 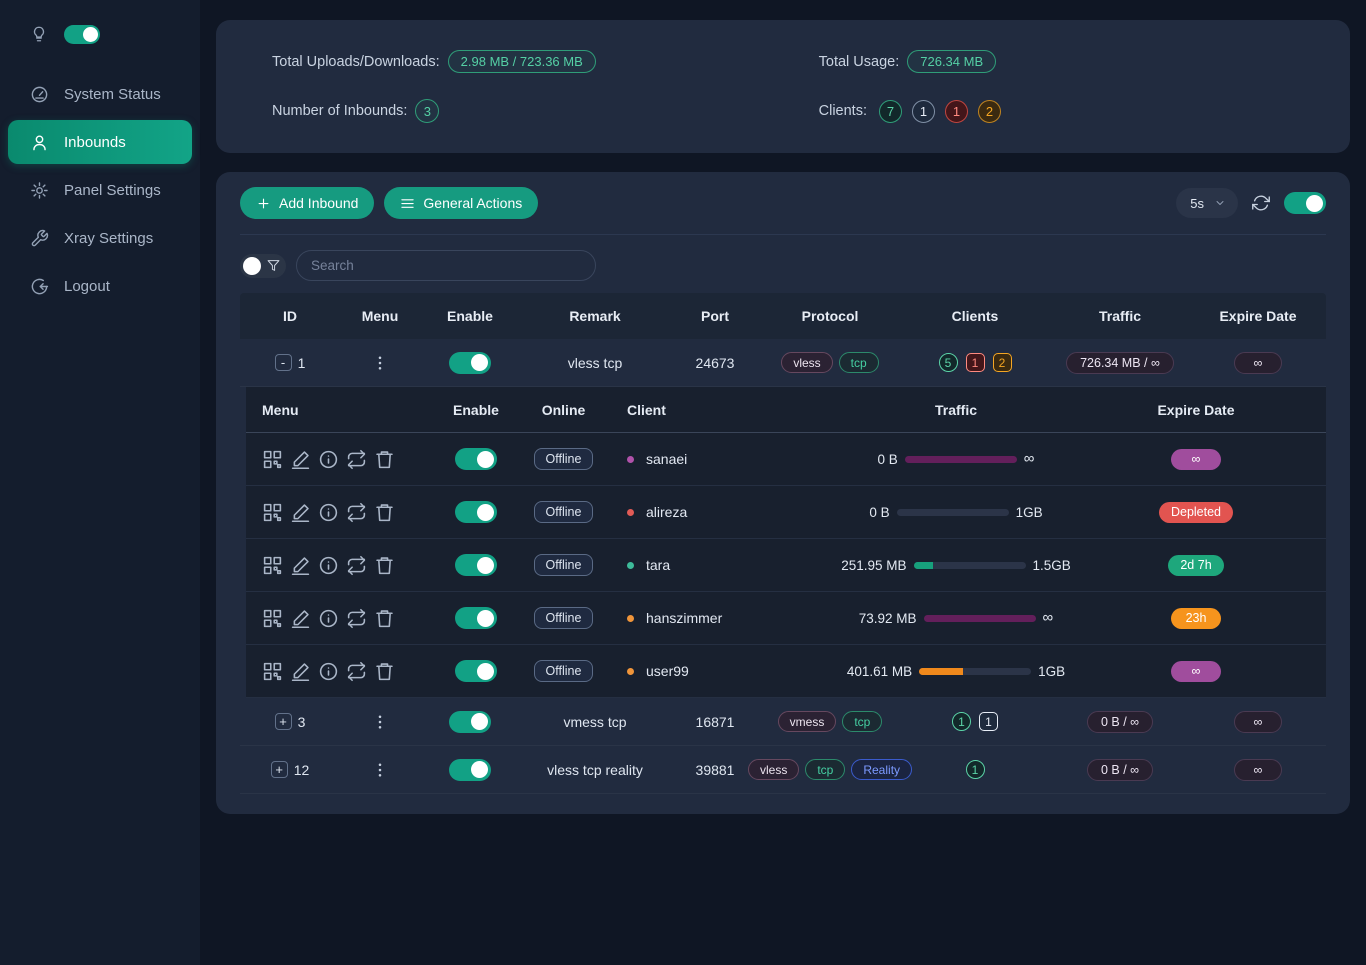 What do you see at coordinates (1196, 618) in the screenshot?
I see `expire-cell: 23h` at bounding box center [1196, 618].